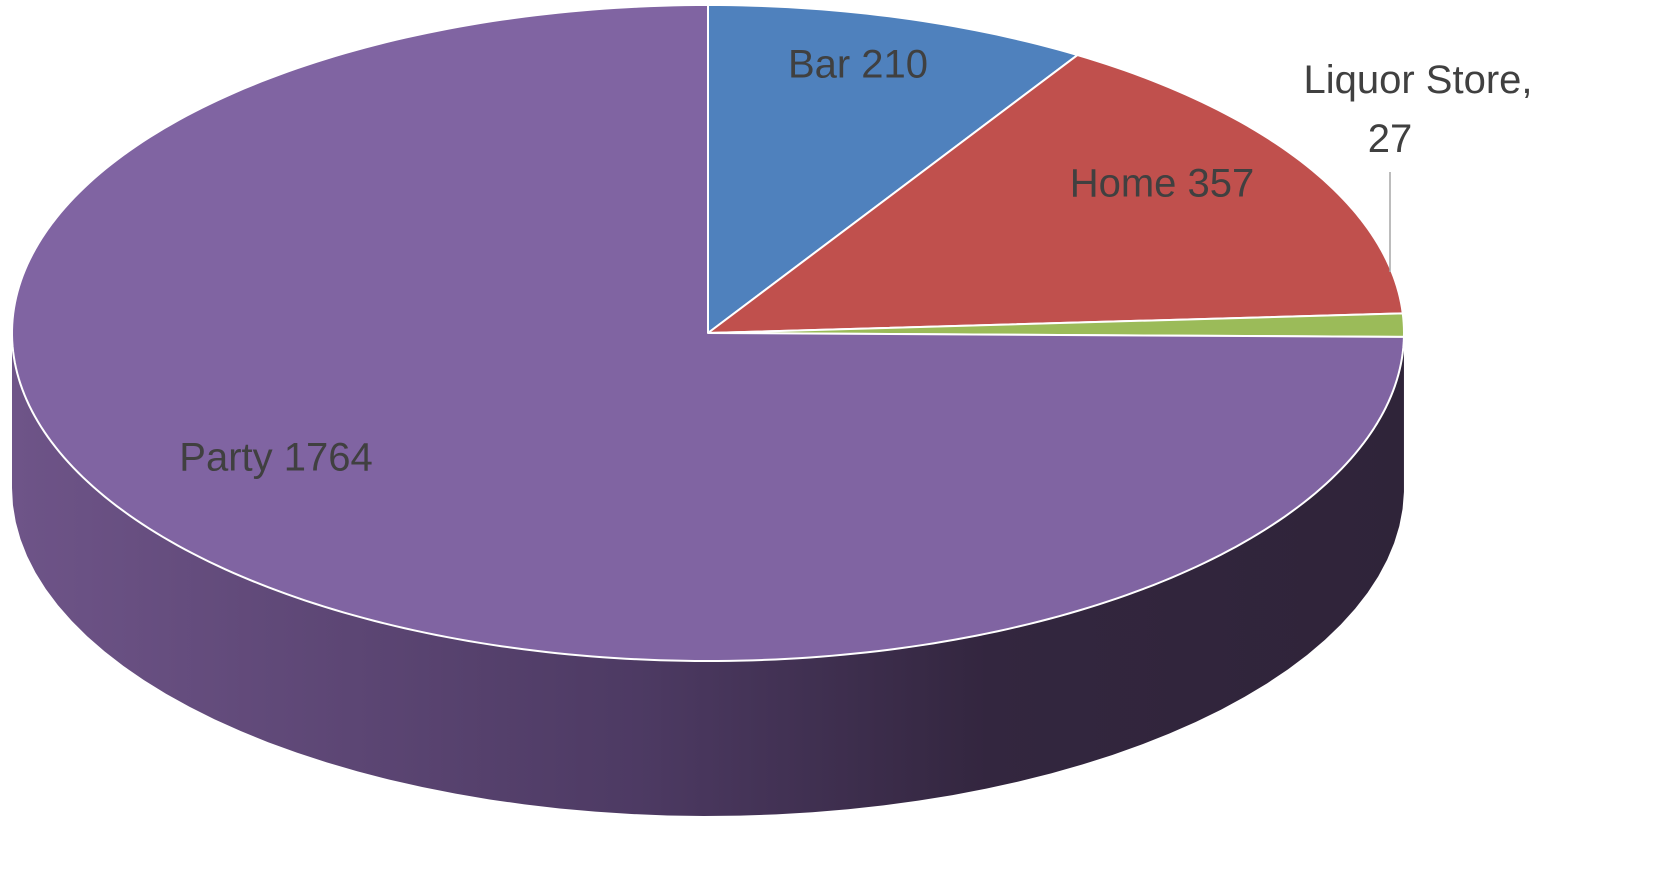  Describe the element at coordinates (1162, 184) in the screenshot. I see `data-label: Home 357` at that location.